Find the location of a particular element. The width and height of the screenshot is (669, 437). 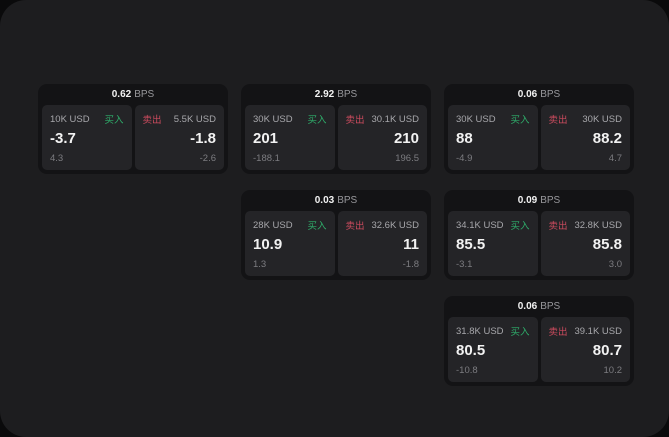

buy-price: -3.7 is located at coordinates (63, 139).